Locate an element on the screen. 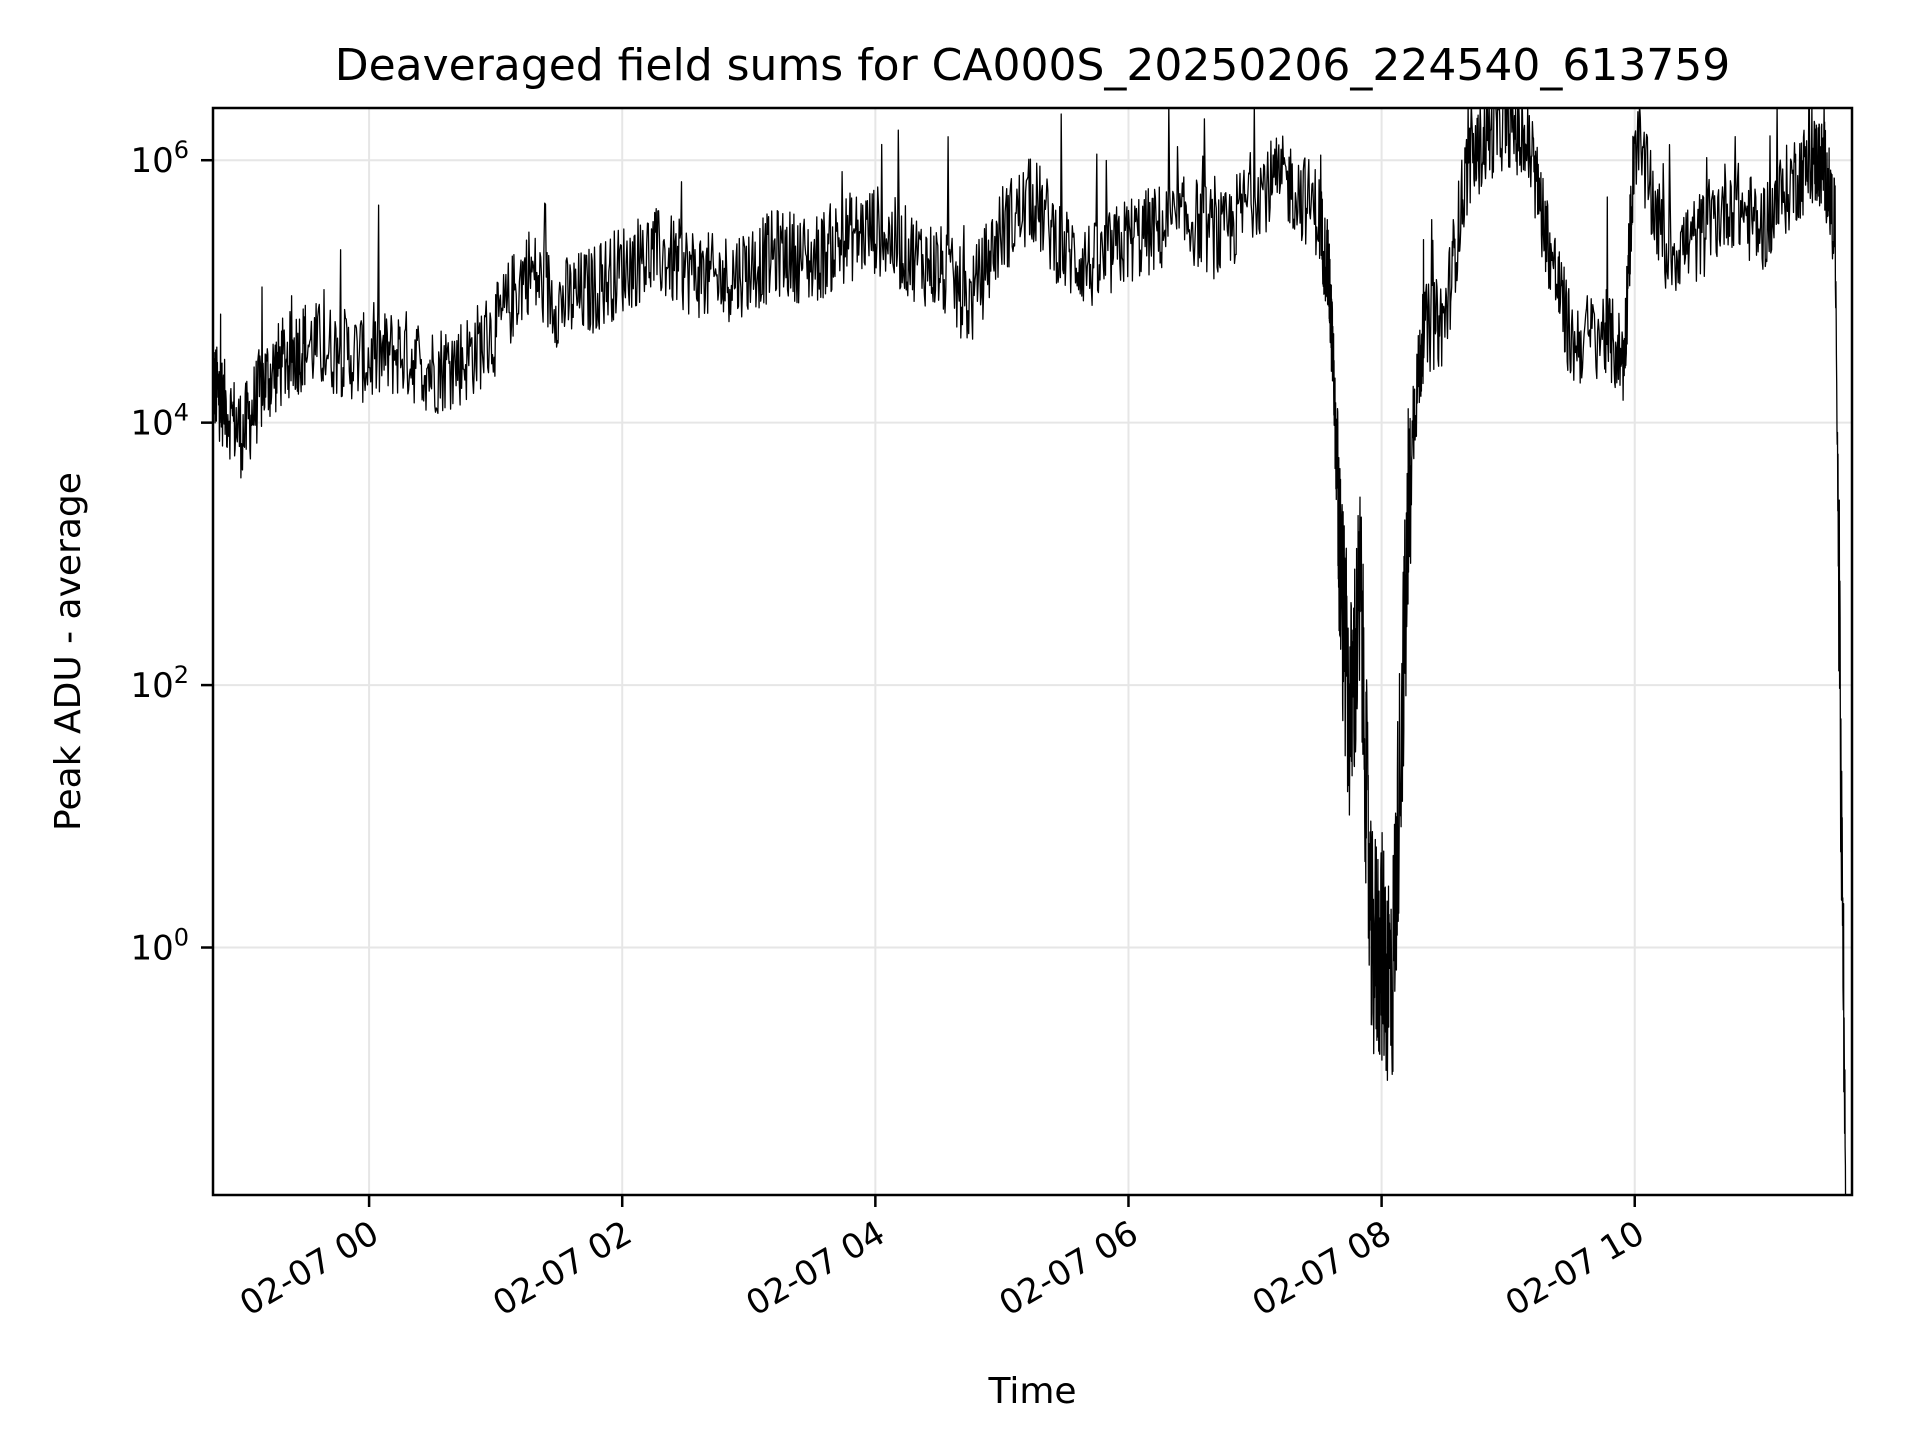  x-tick-label: 02-07 10 is located at coordinates (1575, 1268).